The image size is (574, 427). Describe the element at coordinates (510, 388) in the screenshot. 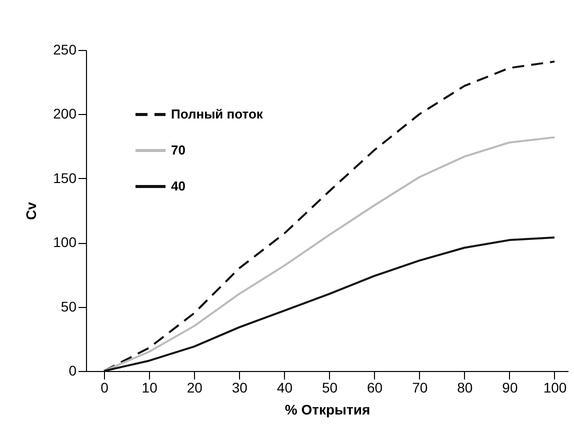

I see `x-tick-label: 90` at that location.